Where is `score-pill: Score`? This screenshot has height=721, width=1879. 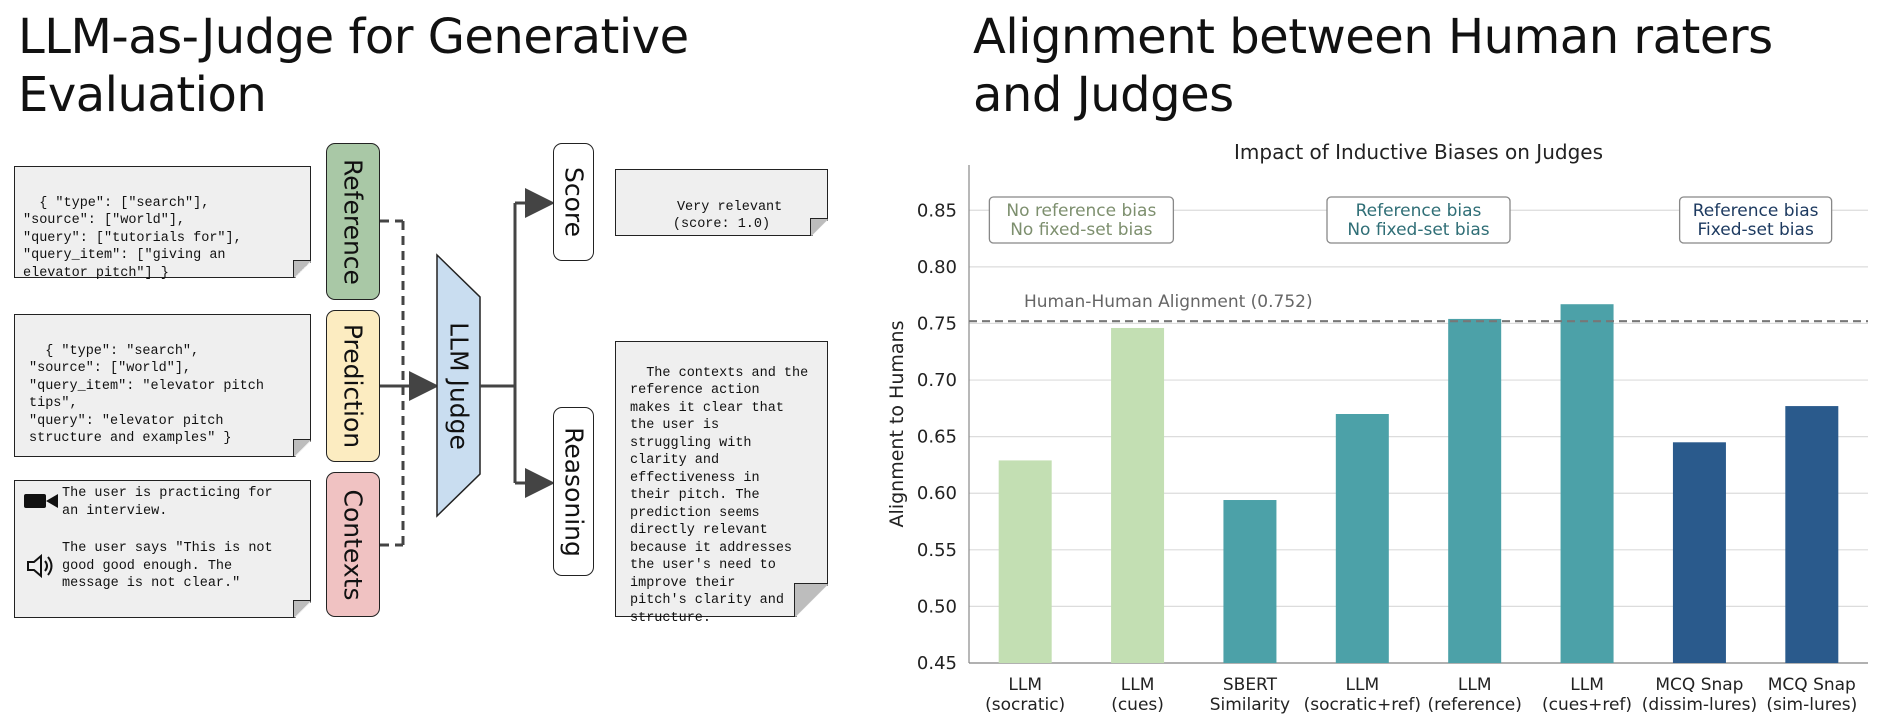 score-pill: Score is located at coordinates (573, 202).